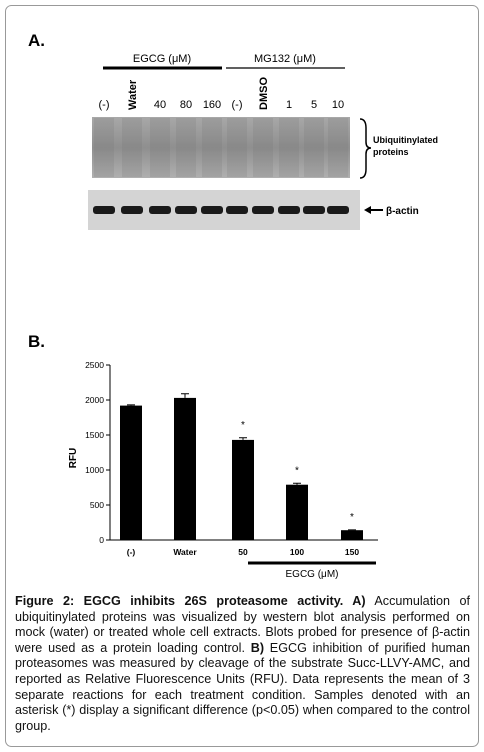  Describe the element at coordinates (94, 470) in the screenshot. I see `y-tick-label: 1000` at that location.